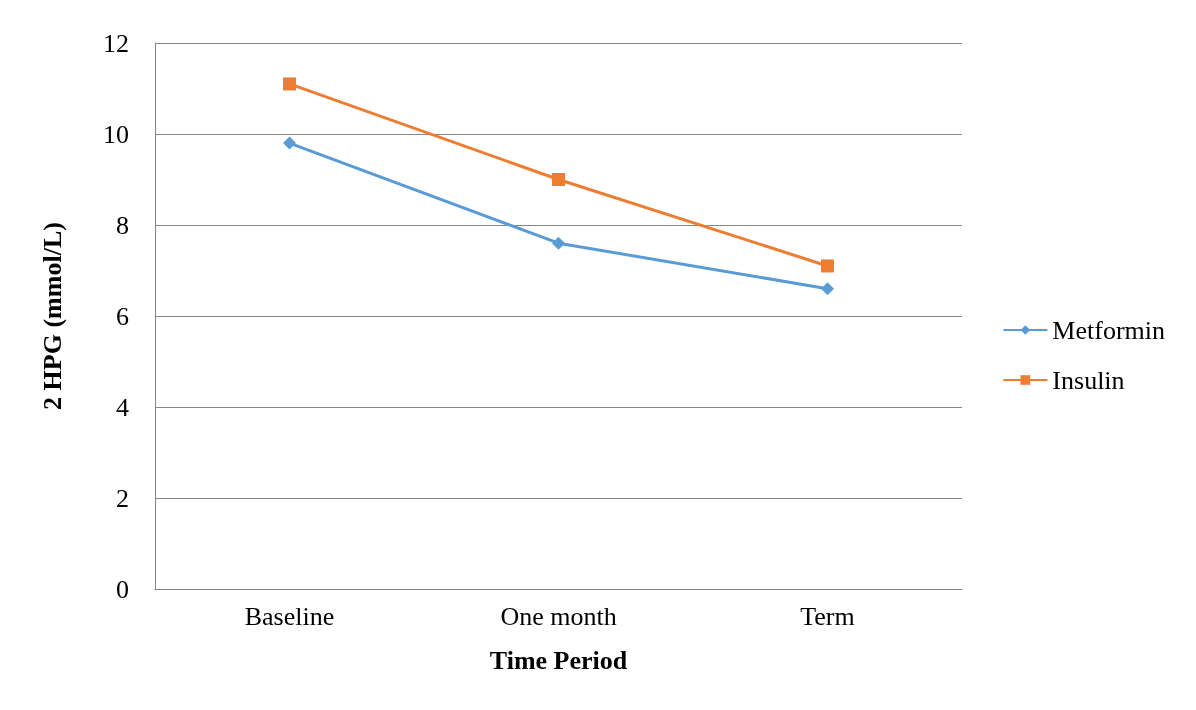  I want to click on y-tick-label: 4, so click(122, 407).